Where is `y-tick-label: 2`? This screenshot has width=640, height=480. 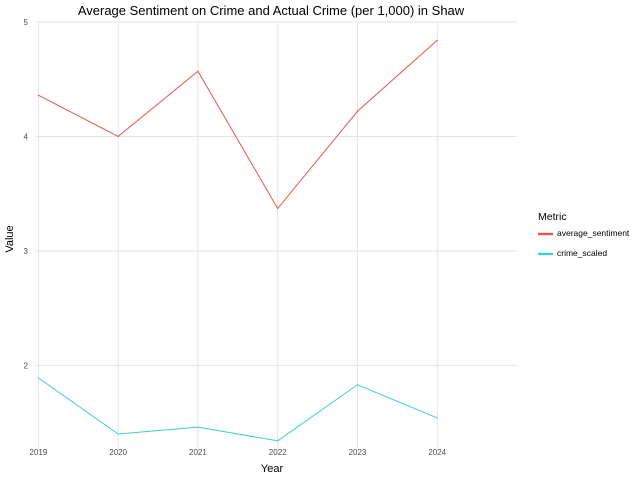 y-tick-label: 2 is located at coordinates (26, 365).